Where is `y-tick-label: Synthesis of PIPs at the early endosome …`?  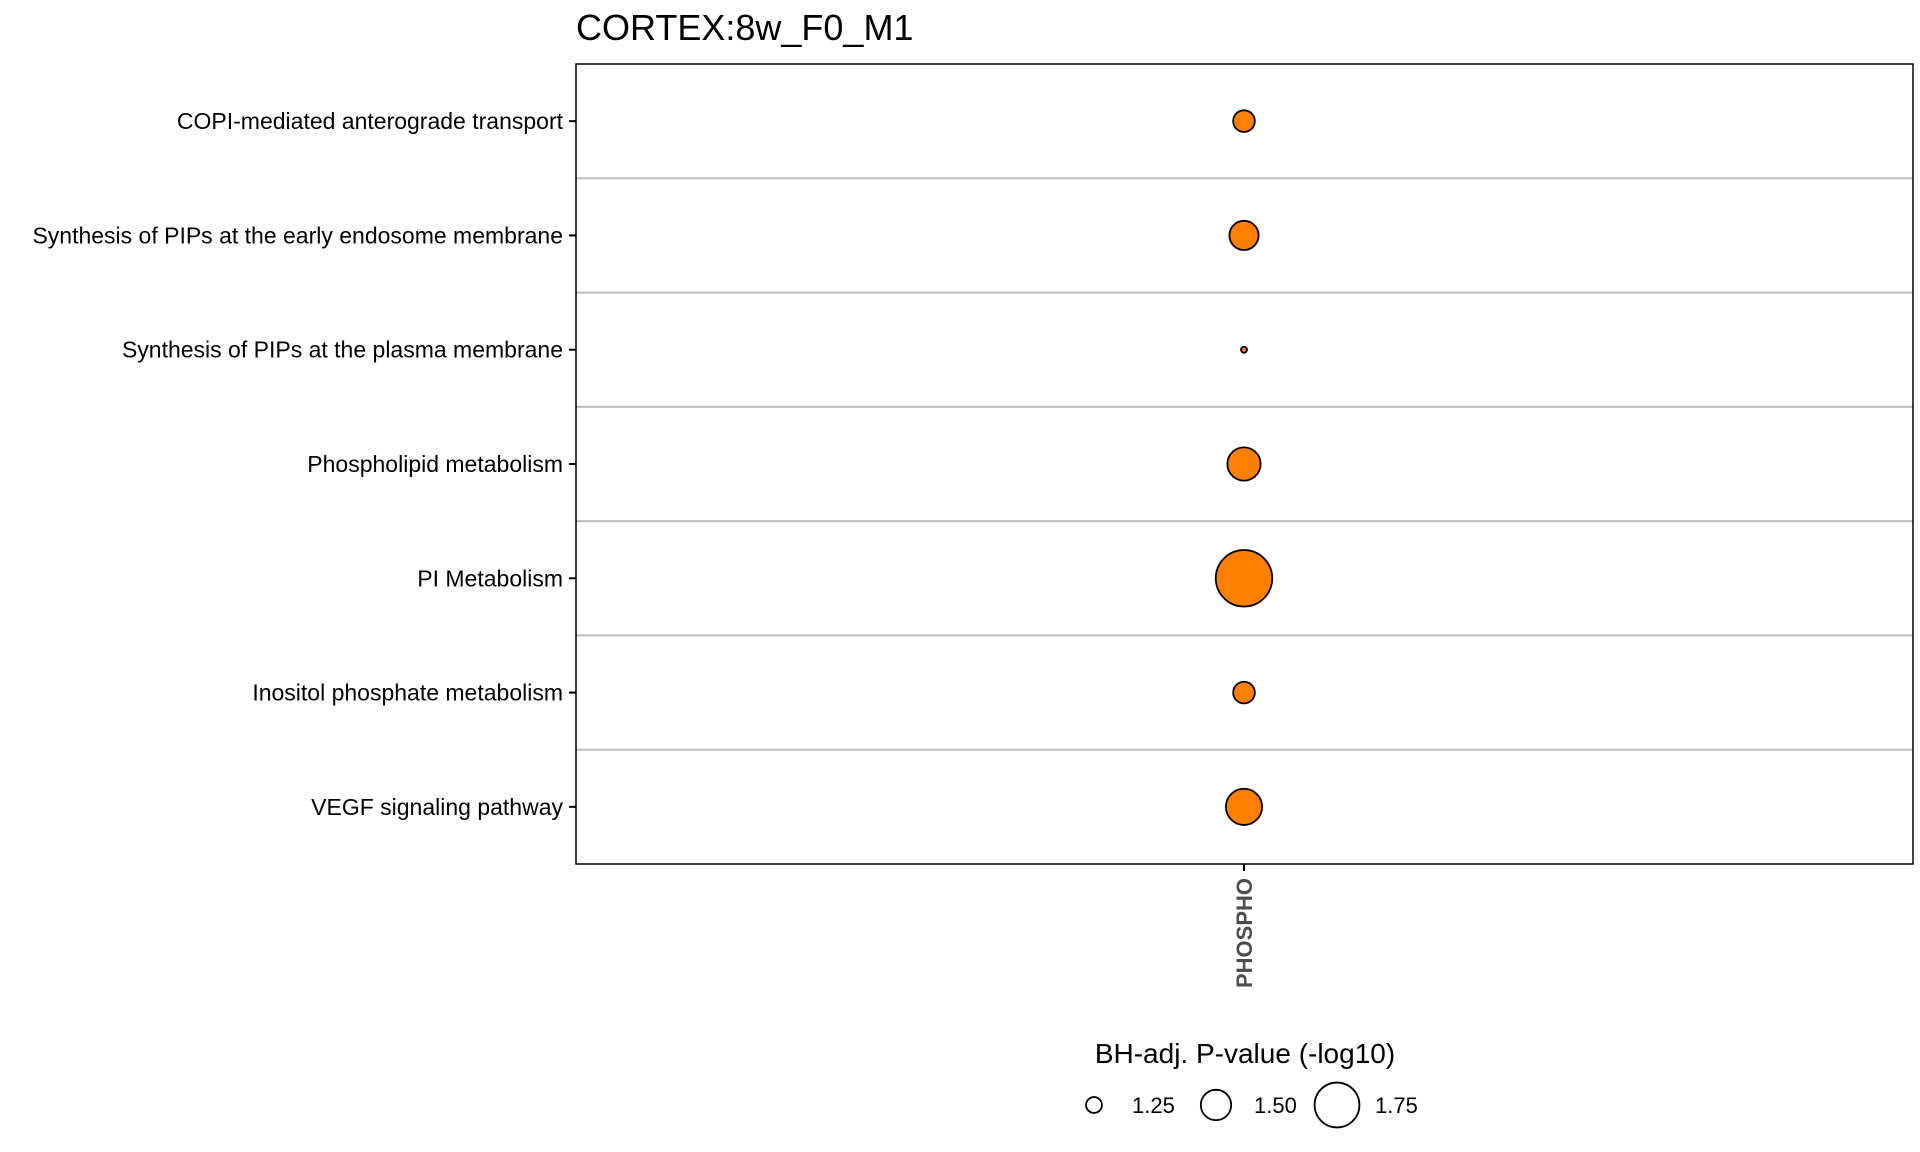
y-tick-label: Synthesis of PIPs at the early endosome … is located at coordinates (297, 235).